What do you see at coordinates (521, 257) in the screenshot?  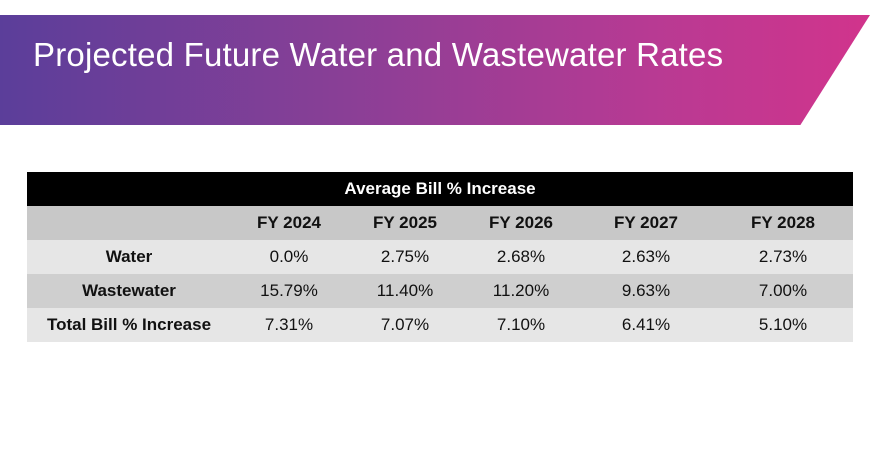 I see `table-cell: 2.68%` at bounding box center [521, 257].